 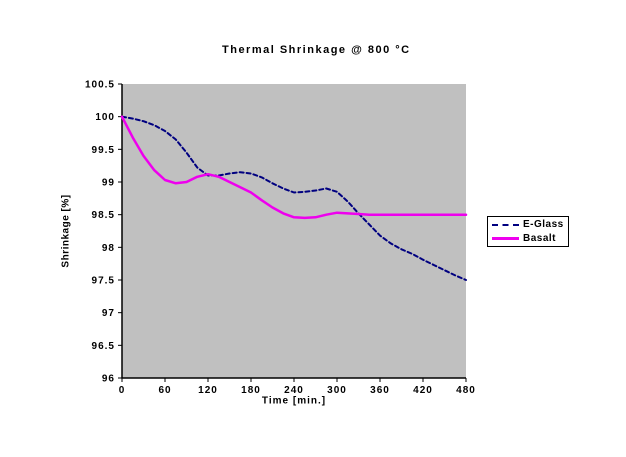 I want to click on basalt-solid-line-sample, so click(x=505, y=238).